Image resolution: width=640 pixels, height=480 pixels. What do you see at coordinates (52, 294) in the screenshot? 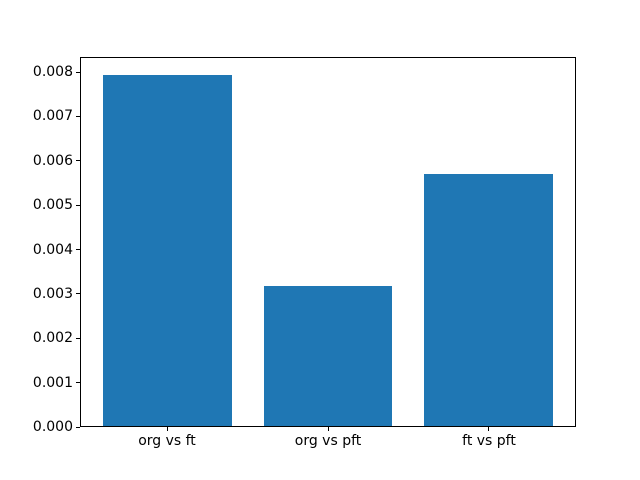
I see `y-tick-label: 0.003` at bounding box center [52, 294].